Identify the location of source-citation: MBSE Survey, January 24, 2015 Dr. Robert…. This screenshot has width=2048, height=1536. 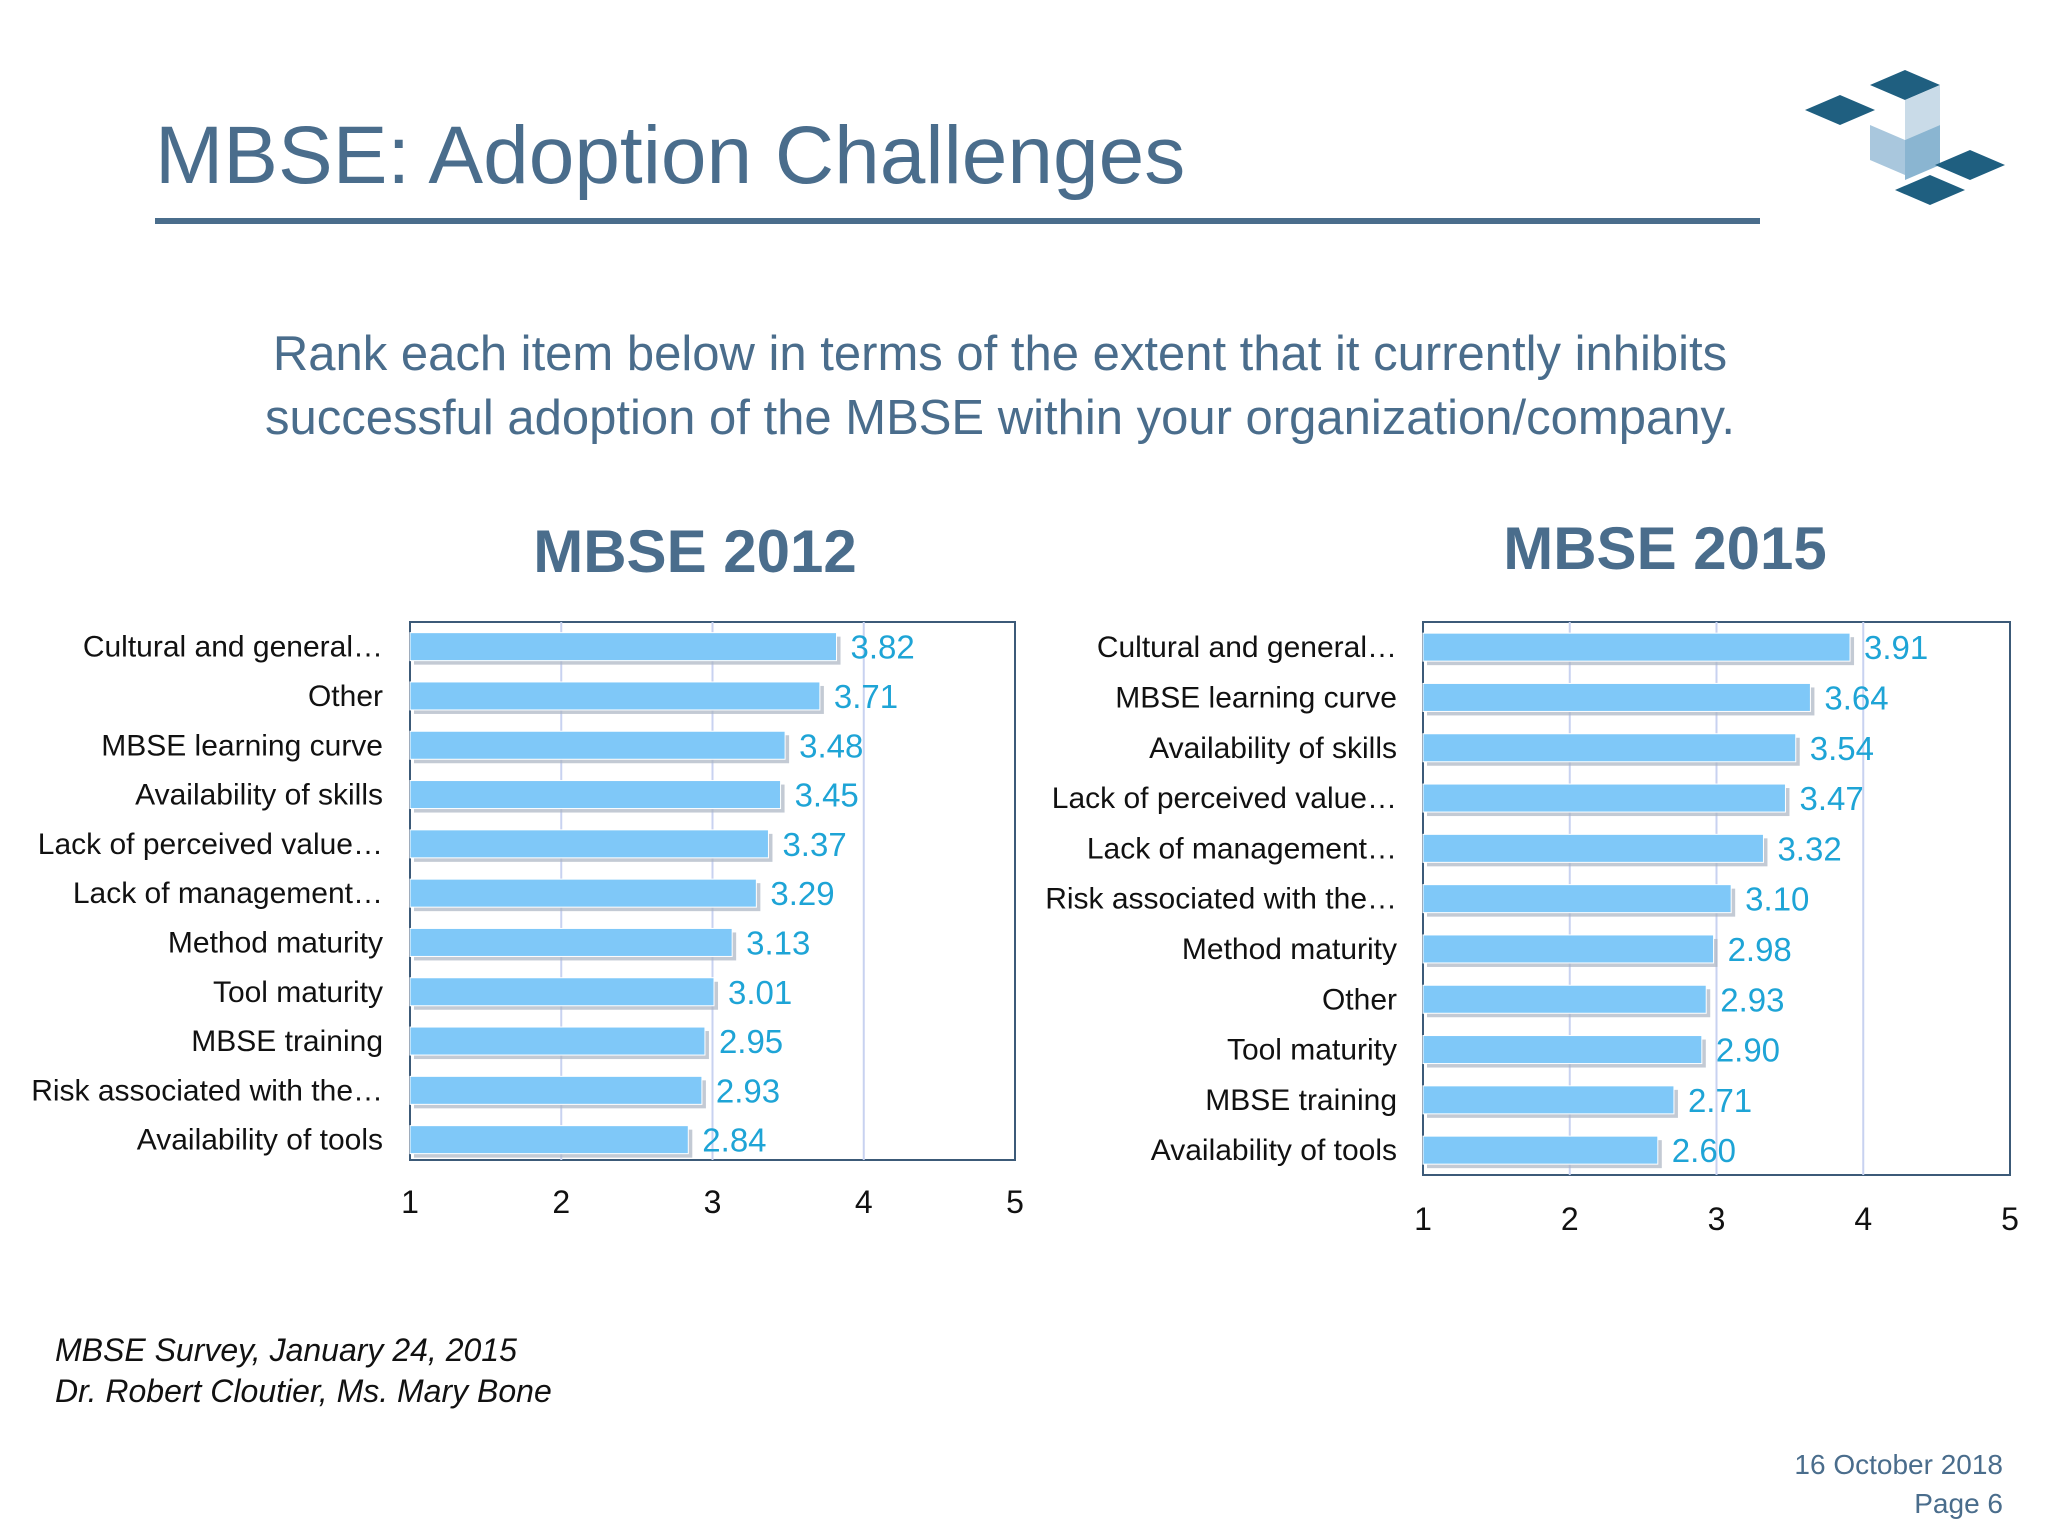
(303, 1371).